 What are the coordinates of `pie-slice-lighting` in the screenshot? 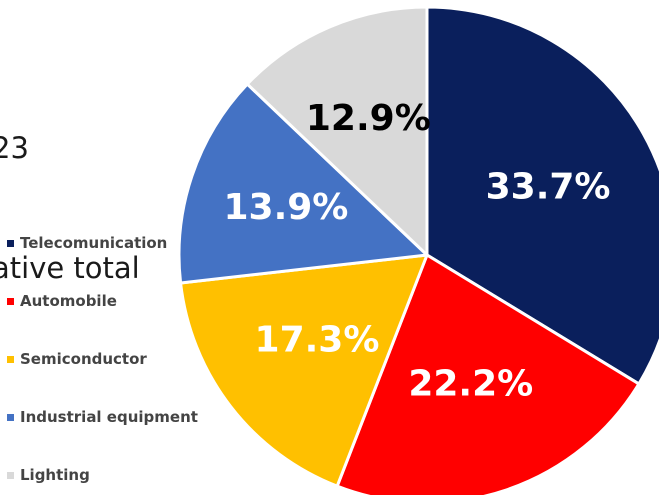 It's located at (337, 131).